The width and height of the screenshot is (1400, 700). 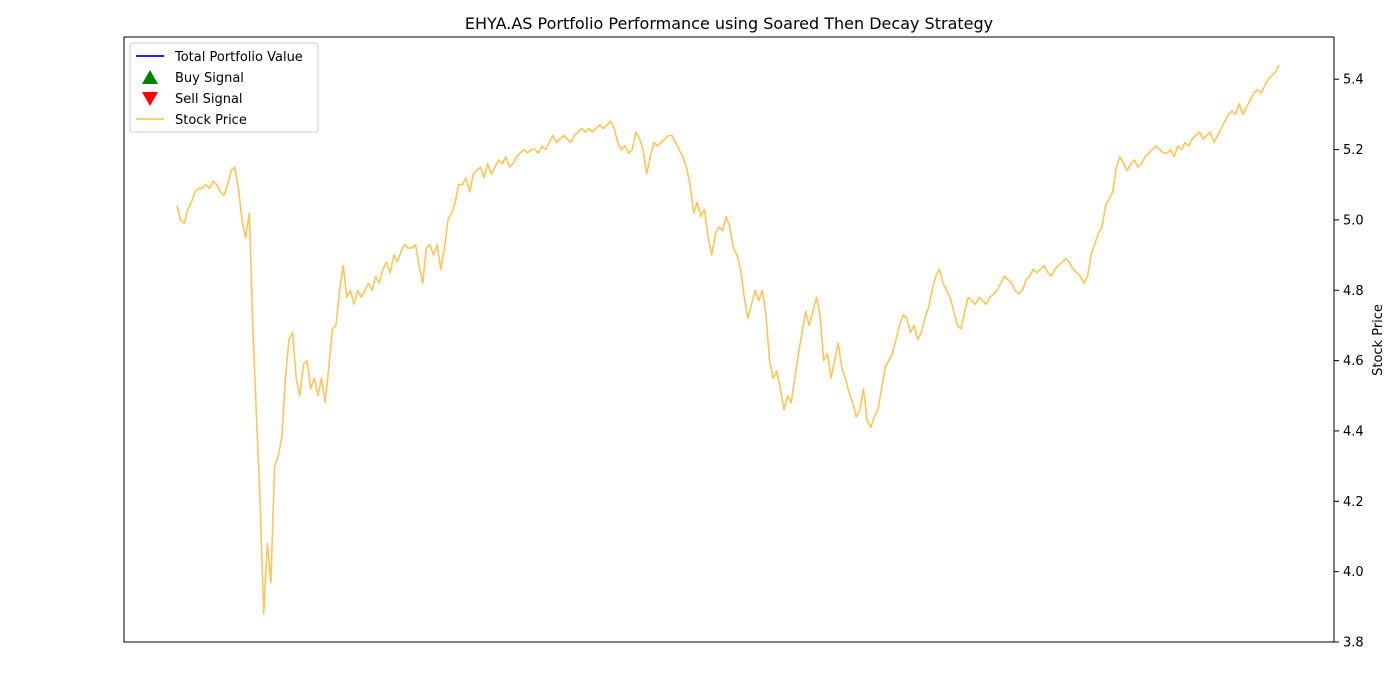 I want to click on legend-sell-label: Sell Signal, so click(x=209, y=99).